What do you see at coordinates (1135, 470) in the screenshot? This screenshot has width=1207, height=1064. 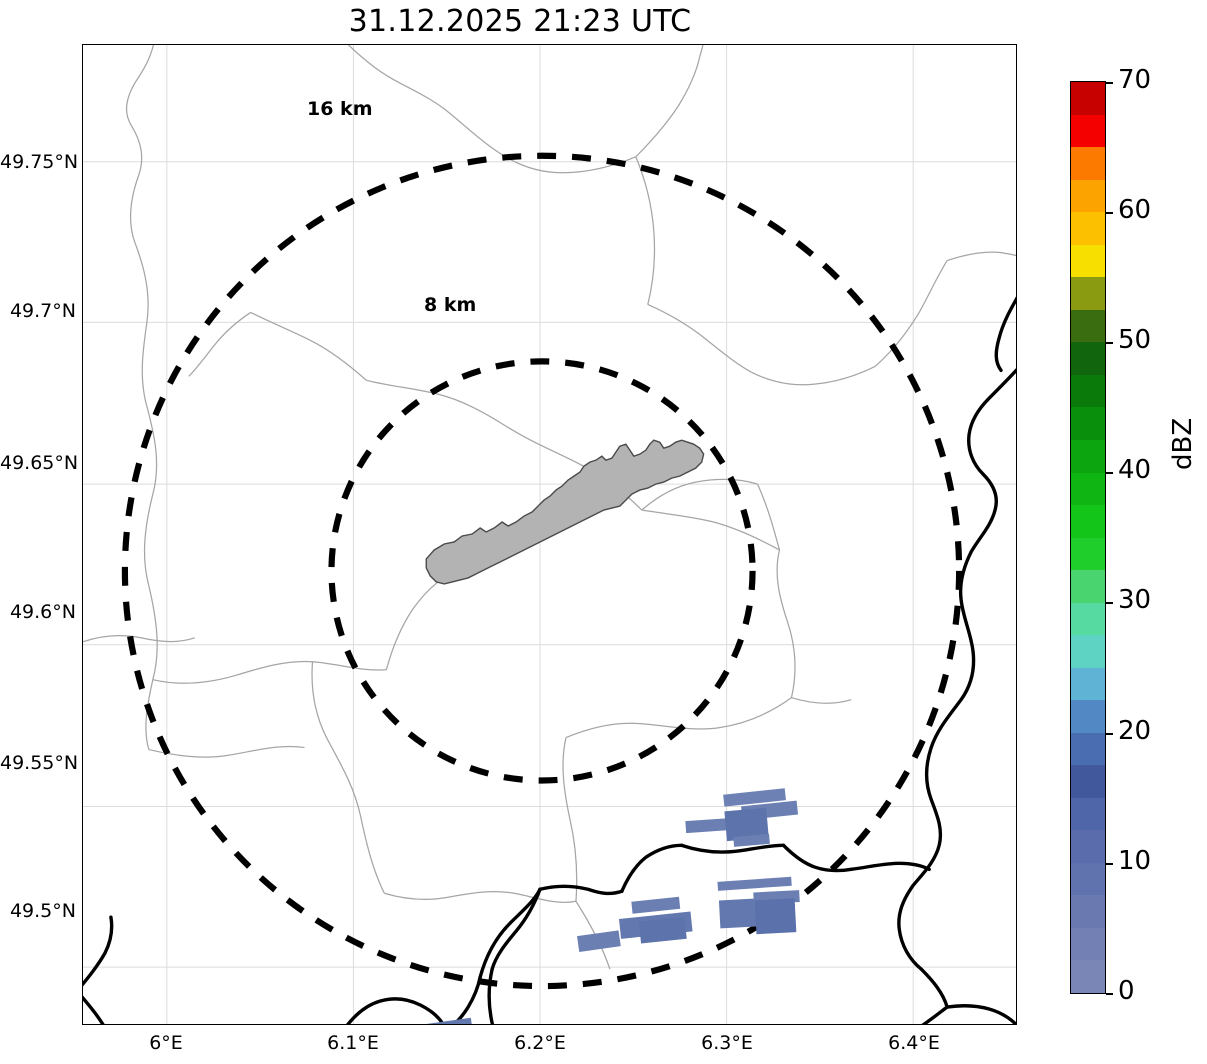 I see `colorbar-label-40: 40` at bounding box center [1135, 470].